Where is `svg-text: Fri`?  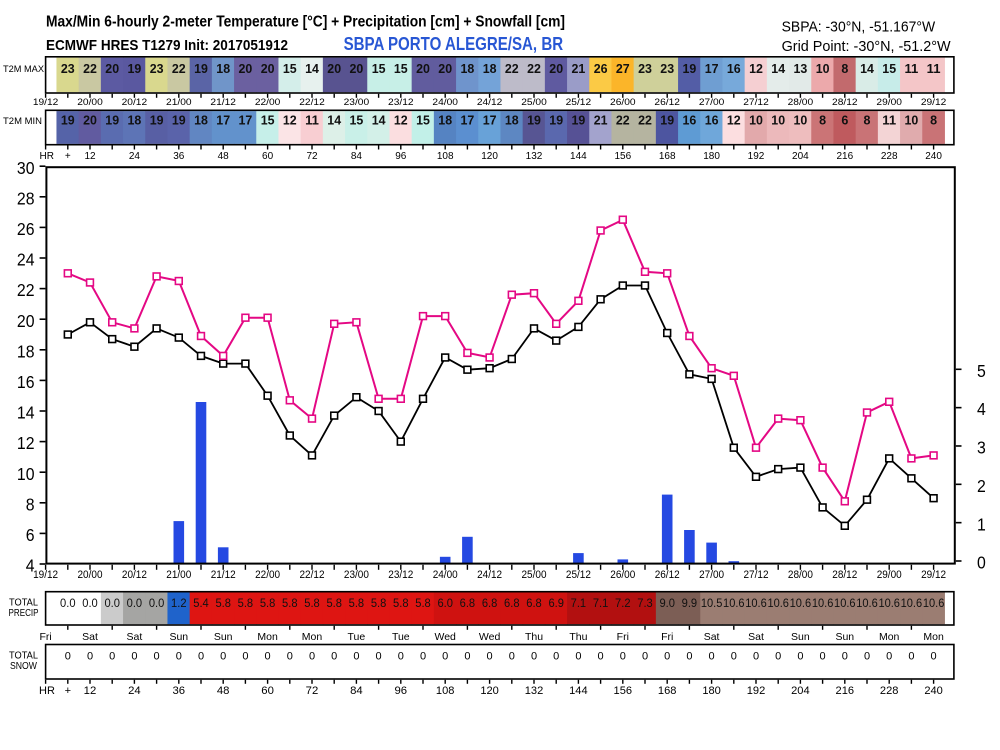 svg-text: Fri is located at coordinates (623, 637).